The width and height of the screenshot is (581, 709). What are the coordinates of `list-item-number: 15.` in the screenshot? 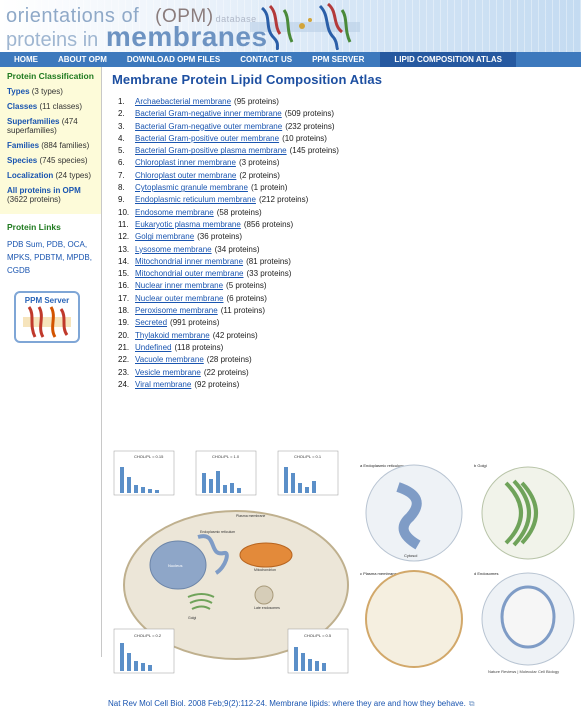 It's located at (122, 274).